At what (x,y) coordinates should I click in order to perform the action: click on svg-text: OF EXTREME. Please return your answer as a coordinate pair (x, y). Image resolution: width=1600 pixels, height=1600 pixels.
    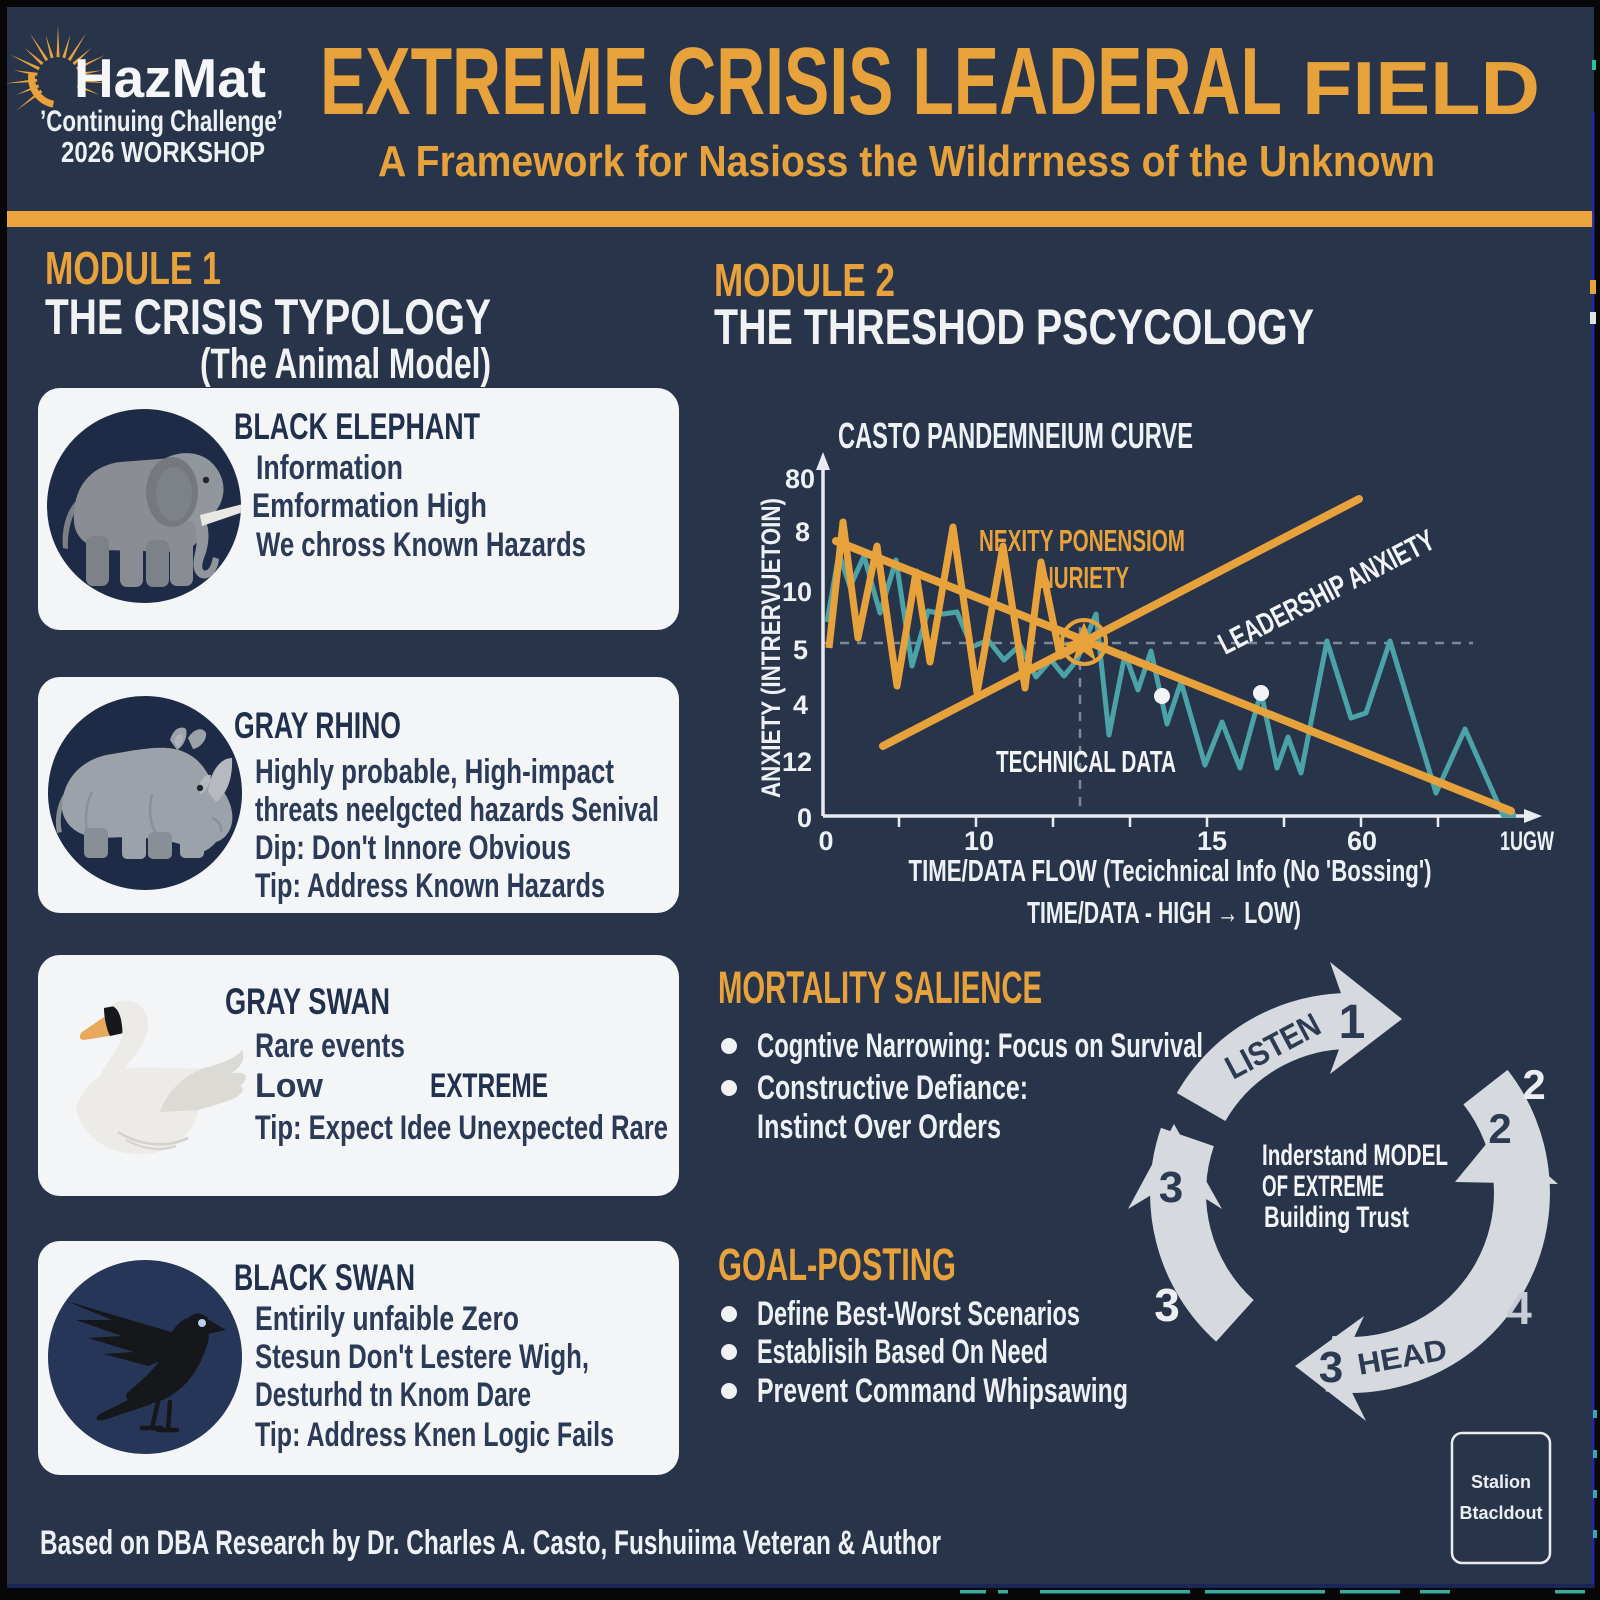
    Looking at the image, I should click on (1323, 1186).